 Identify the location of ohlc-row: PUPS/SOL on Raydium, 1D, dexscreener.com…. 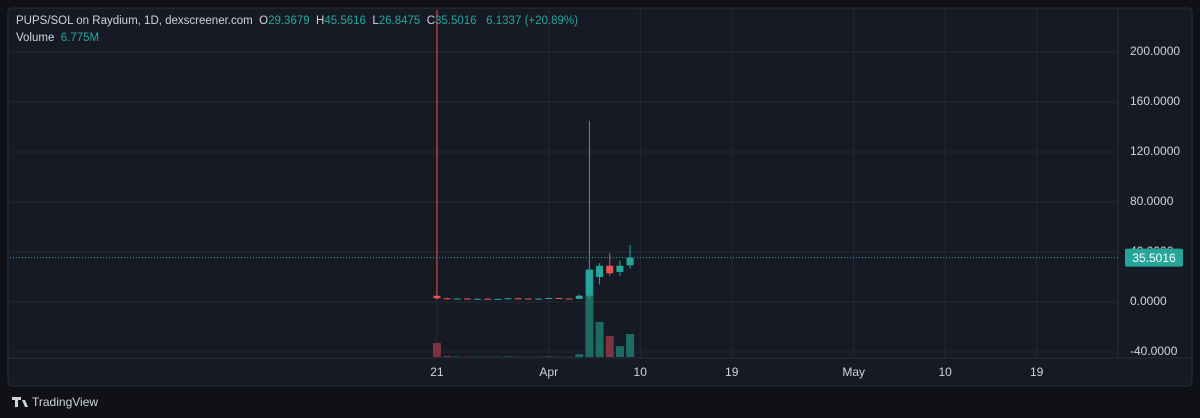
(297, 21).